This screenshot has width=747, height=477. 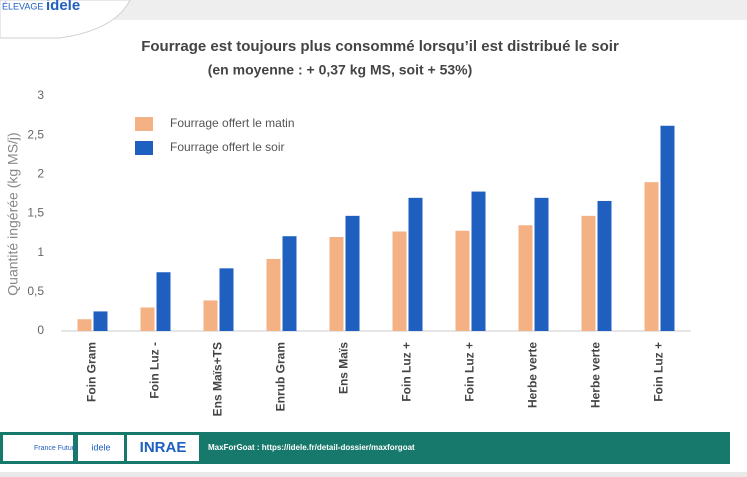 I want to click on legend-label: Fourrage offert le matin, so click(x=232, y=123).